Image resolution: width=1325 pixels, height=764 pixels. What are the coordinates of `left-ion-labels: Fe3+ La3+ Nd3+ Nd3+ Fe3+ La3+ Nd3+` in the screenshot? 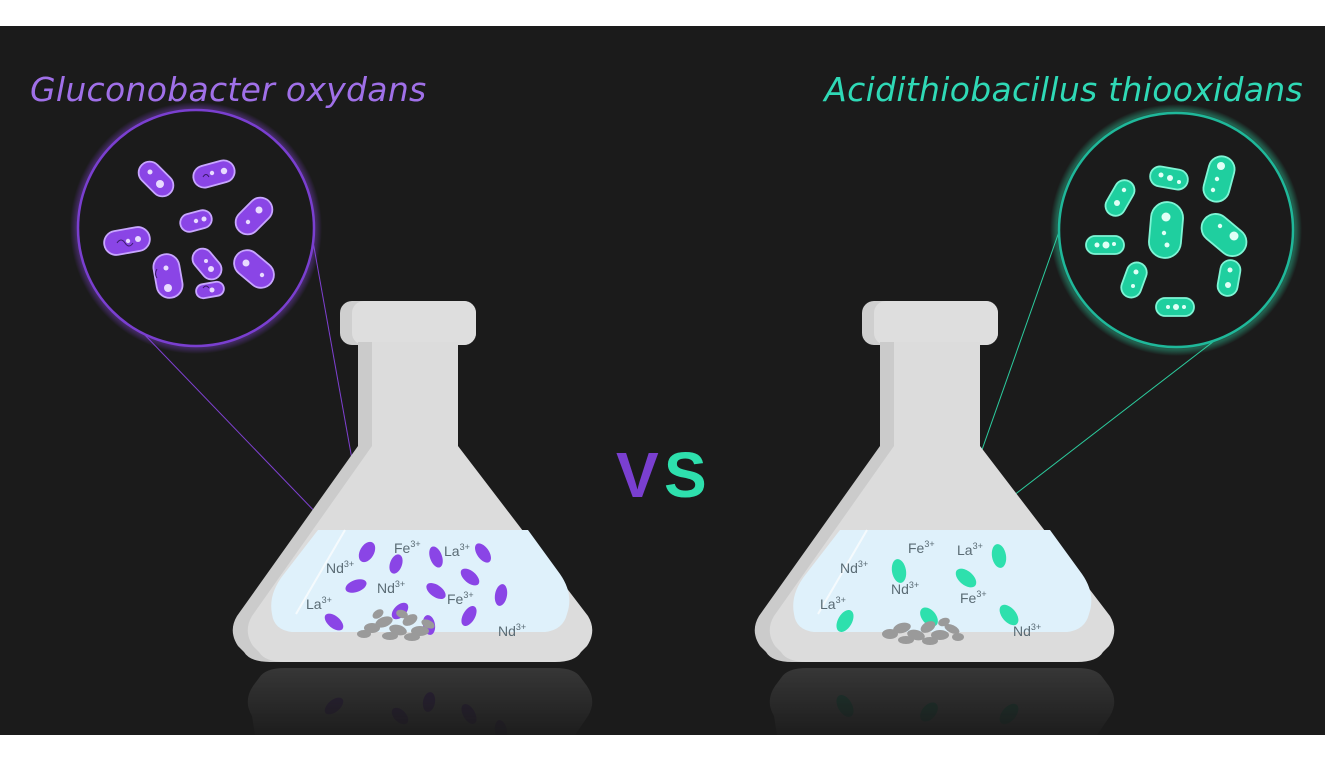 It's located at (416, 589).